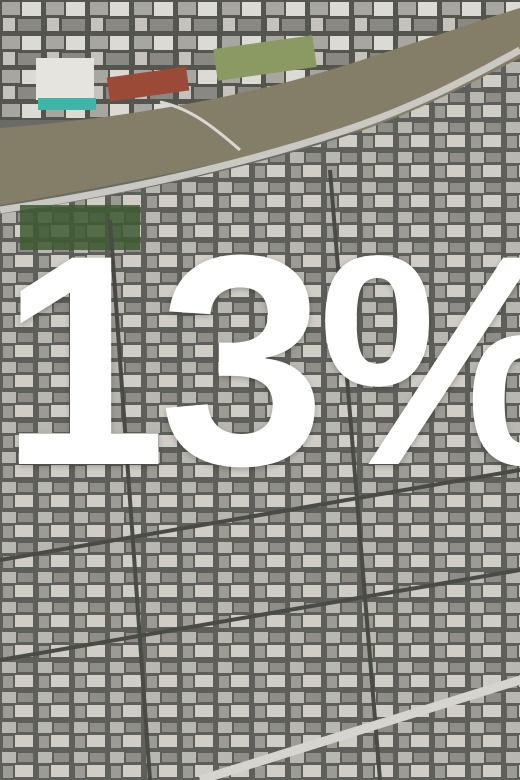  I want to click on running-track, so click(148, 84).